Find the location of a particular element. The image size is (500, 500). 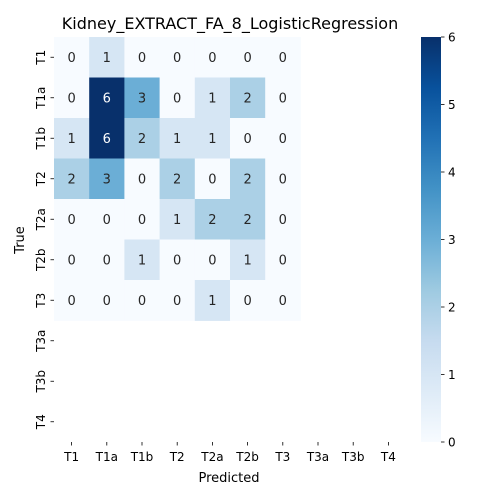

cell-value-label: 3 is located at coordinates (142, 98).